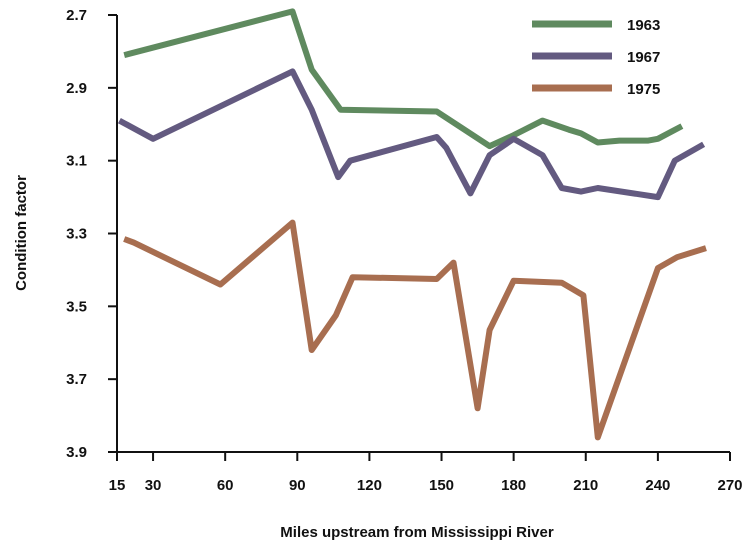 Image resolution: width=754 pixels, height=546 pixels. Describe the element at coordinates (76, 306) in the screenshot. I see `y-tick-label: 3.5` at that location.